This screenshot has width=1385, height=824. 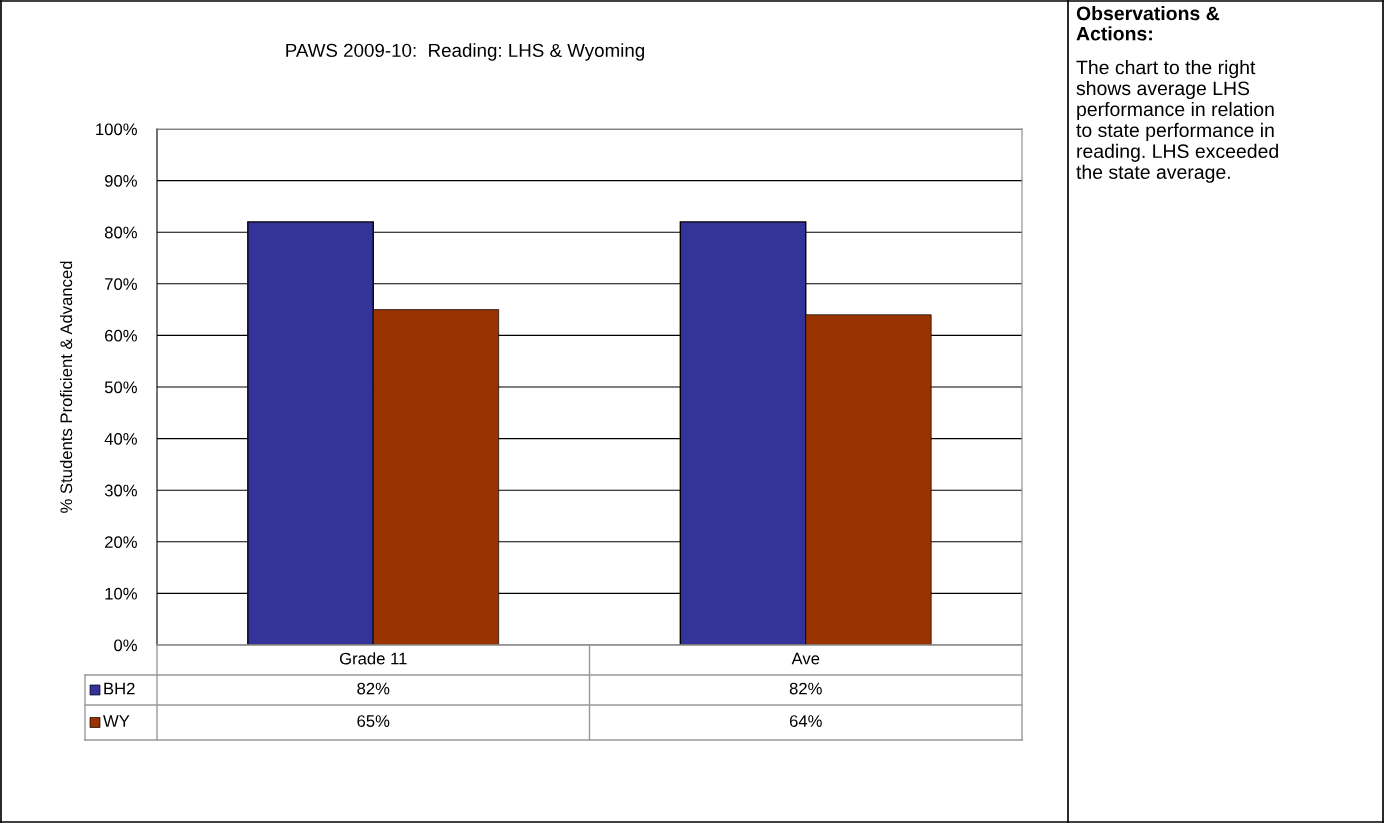 What do you see at coordinates (121, 542) in the screenshot?
I see `y-tick-label: 20%` at bounding box center [121, 542].